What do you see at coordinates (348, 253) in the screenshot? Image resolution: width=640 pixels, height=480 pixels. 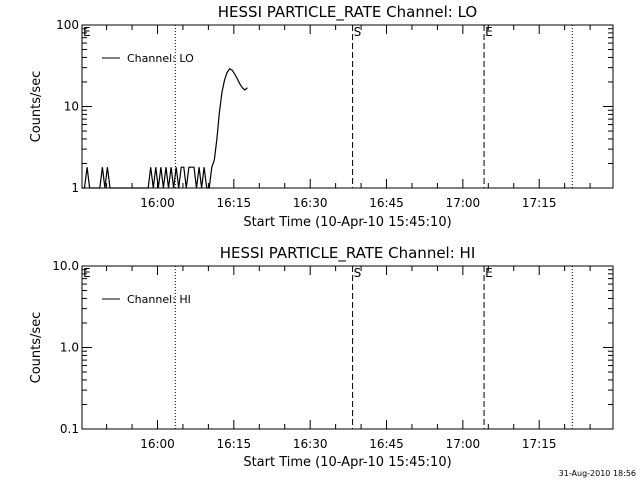 I see `chart-title: HESSI PARTICLE_RATE Channel: HI` at bounding box center [348, 253].